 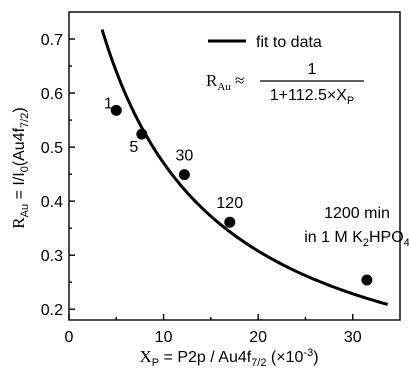 I want to click on time-annotation: 1200 min, so click(x=357, y=213).